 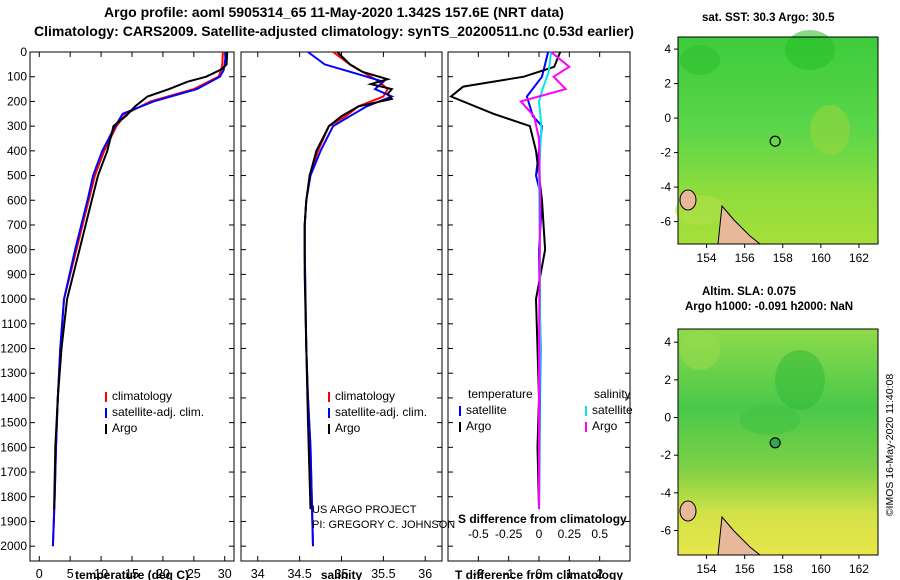 What do you see at coordinates (570, 534) in the screenshot?
I see `secondary-tick-label: 0.25` at bounding box center [570, 534].